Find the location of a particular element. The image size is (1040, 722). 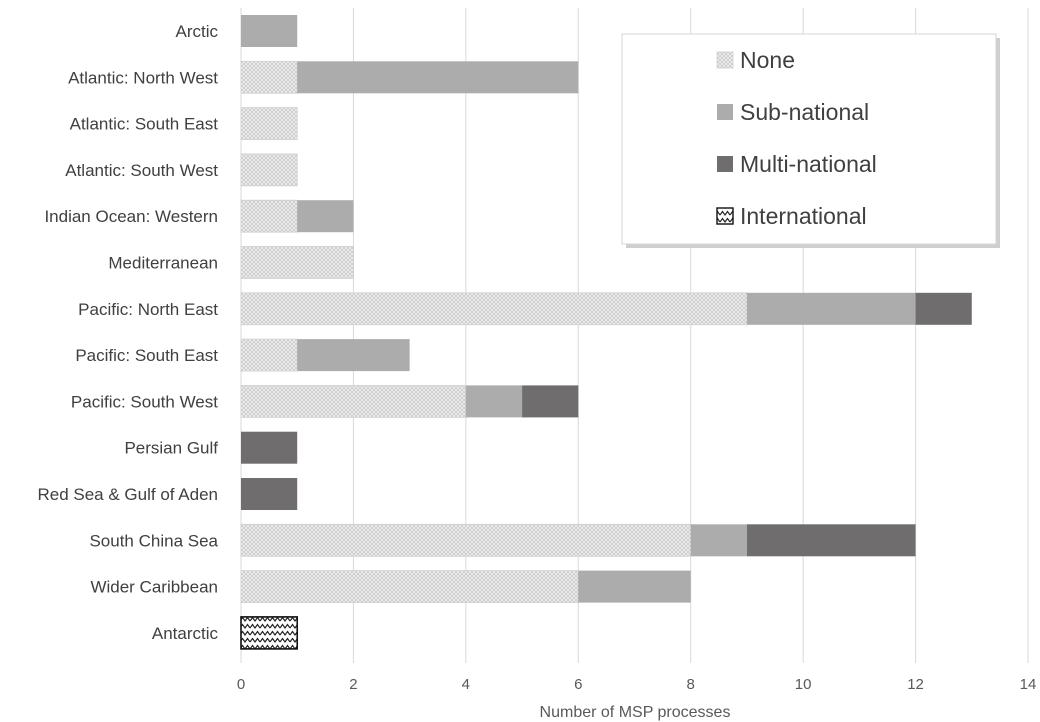

x-tick-labels: 0 2 4 6 8 10 12 14 is located at coordinates (637, 684).